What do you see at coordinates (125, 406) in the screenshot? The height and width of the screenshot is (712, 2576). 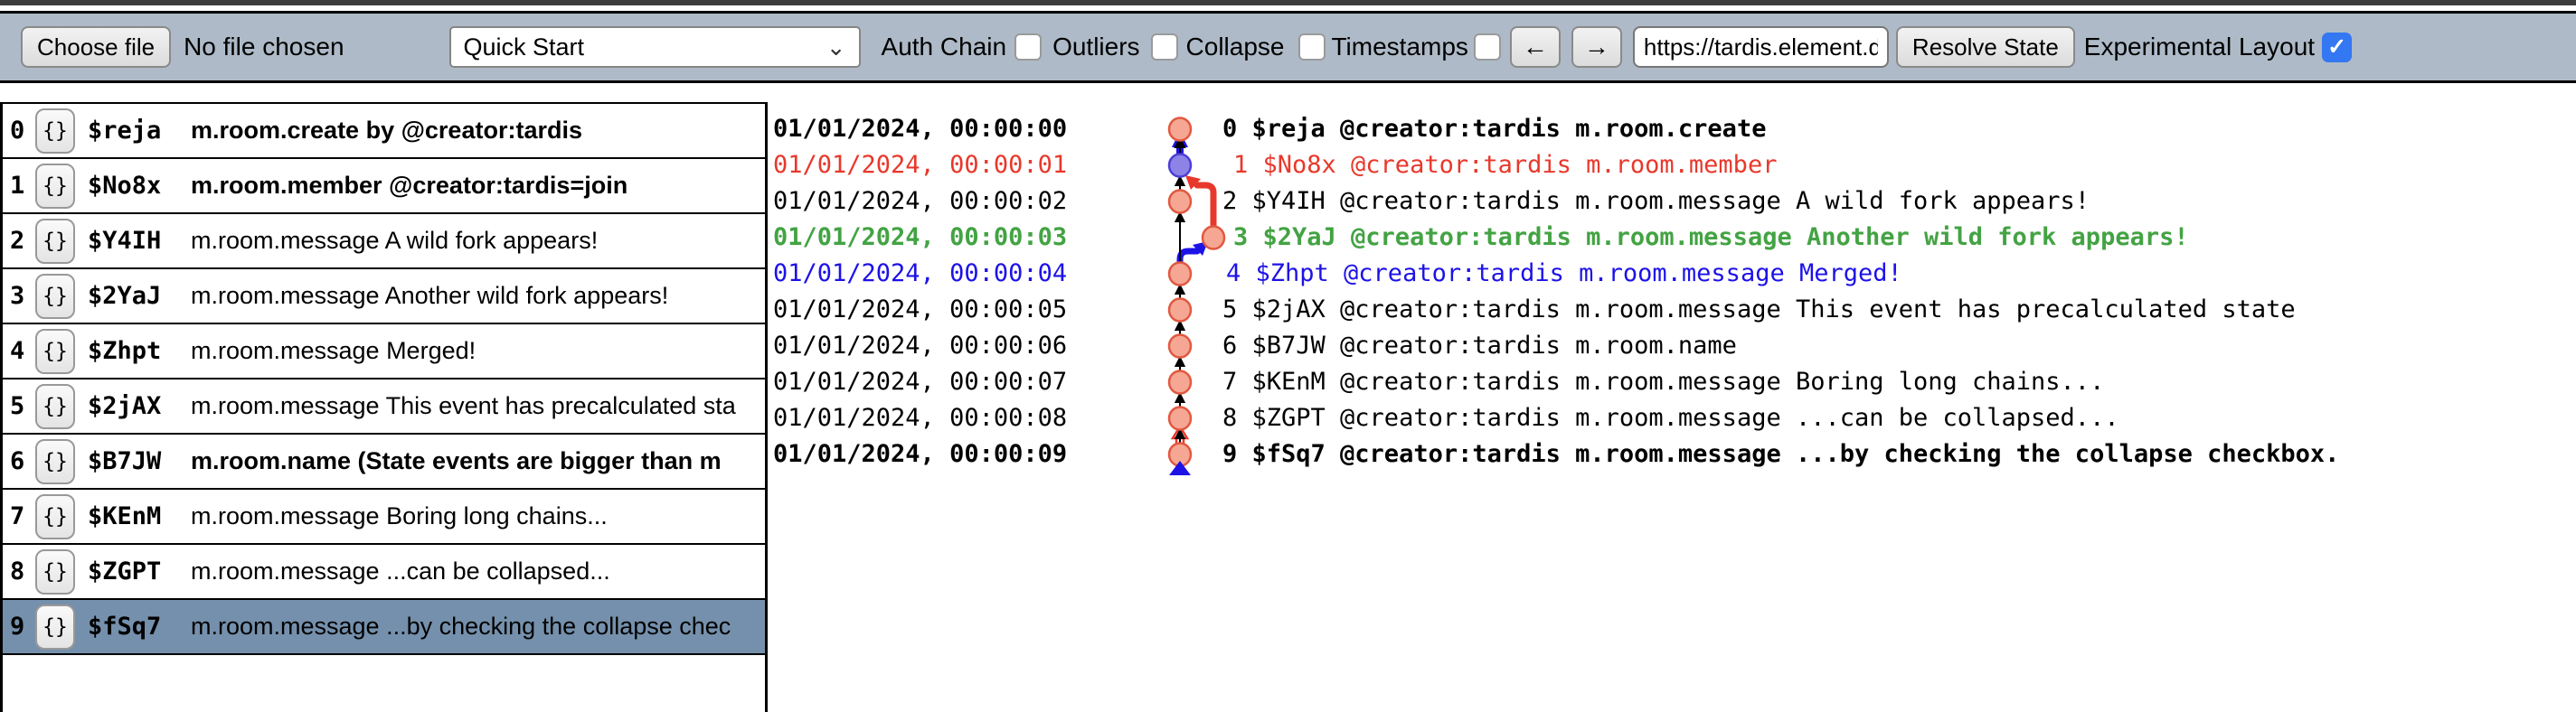 I see `event-id: $2jAX` at bounding box center [125, 406].